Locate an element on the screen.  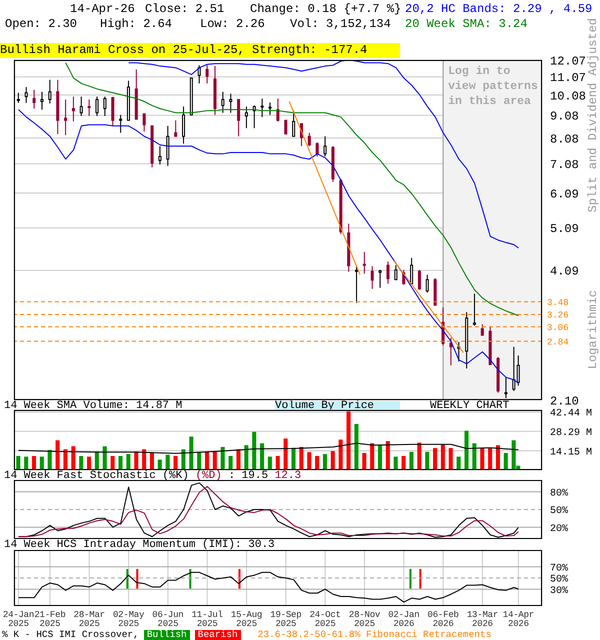
ref-line-label: 2.84 is located at coordinates (558, 343).